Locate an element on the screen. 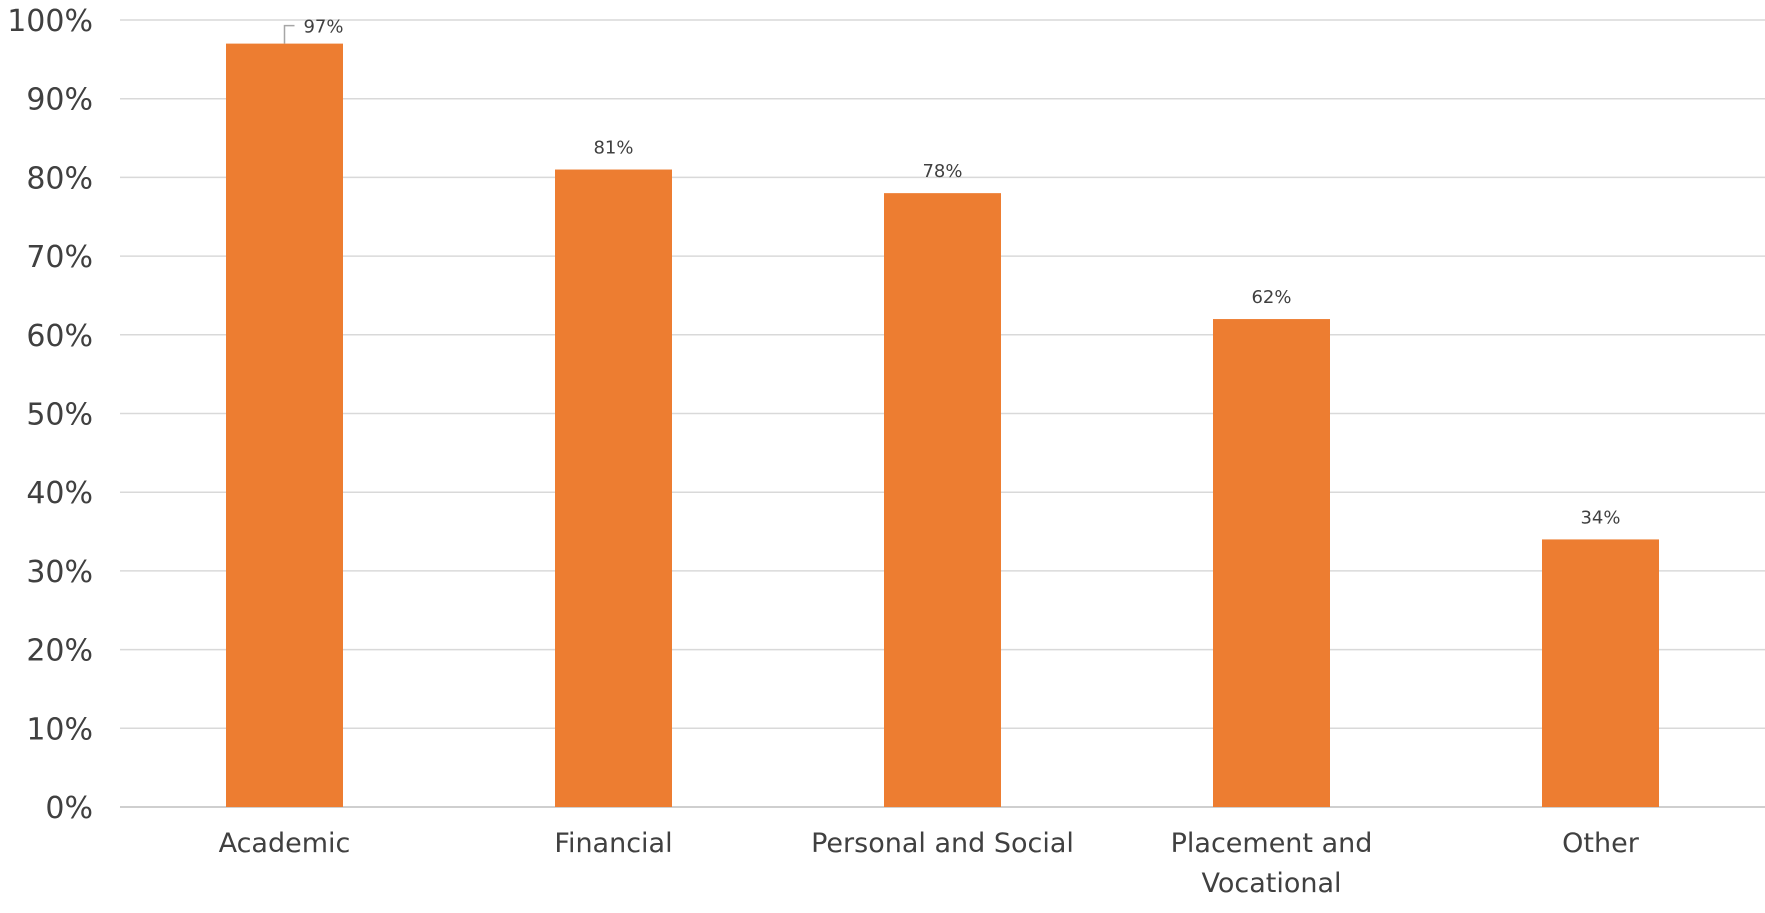 The image size is (1765, 913). y-tick-label: 60% is located at coordinates (59, 336).